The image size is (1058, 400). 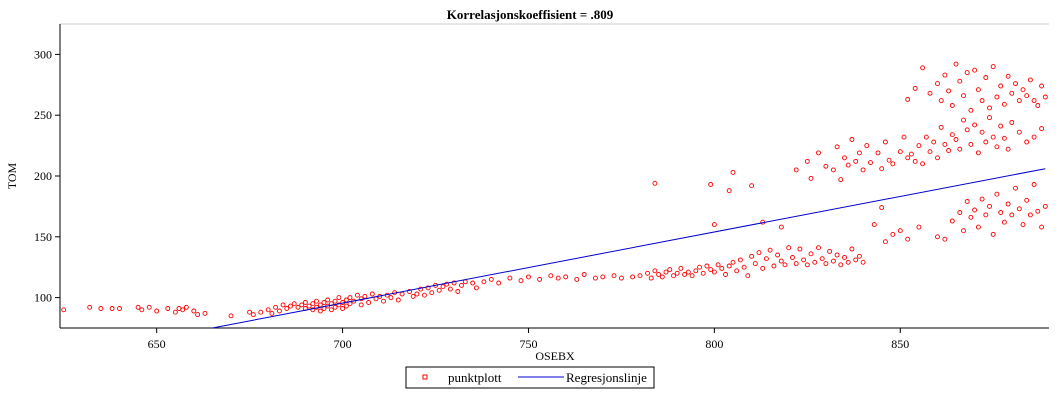 I want to click on legend: punktplott Regresjonslinje, so click(x=530, y=377).